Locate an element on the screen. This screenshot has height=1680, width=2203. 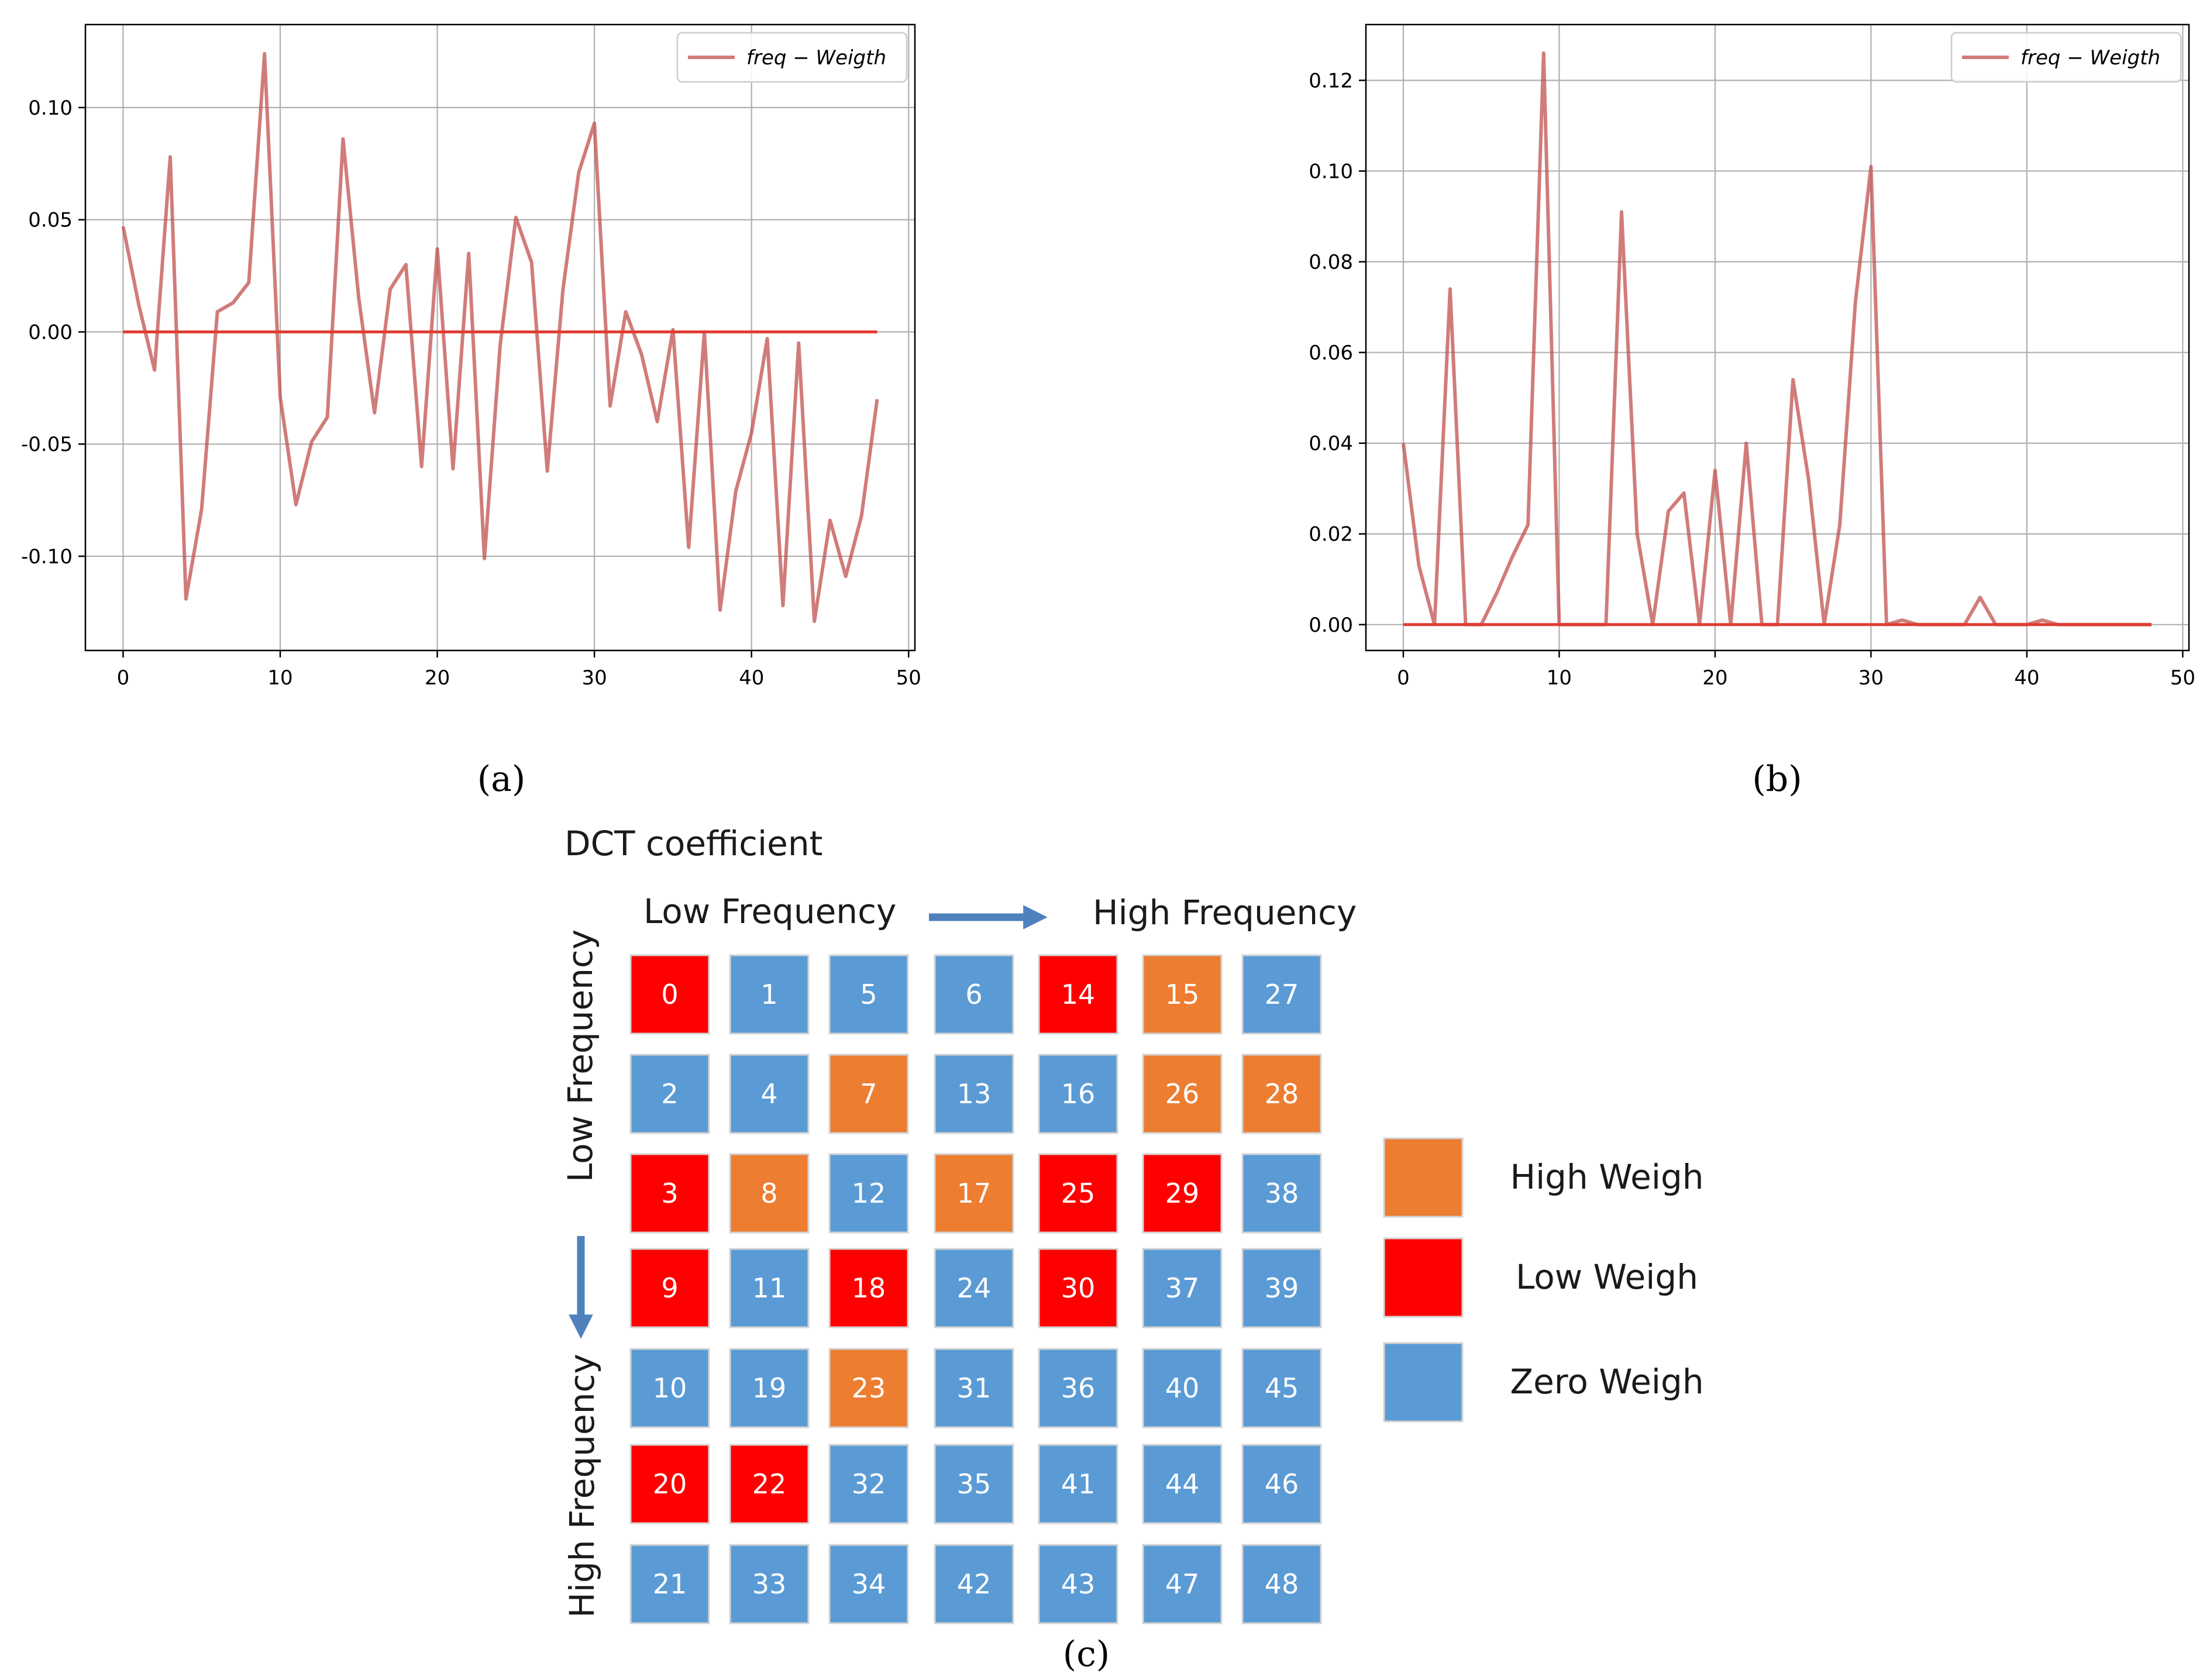
dct-cell-number: 37 is located at coordinates (1182, 1288).